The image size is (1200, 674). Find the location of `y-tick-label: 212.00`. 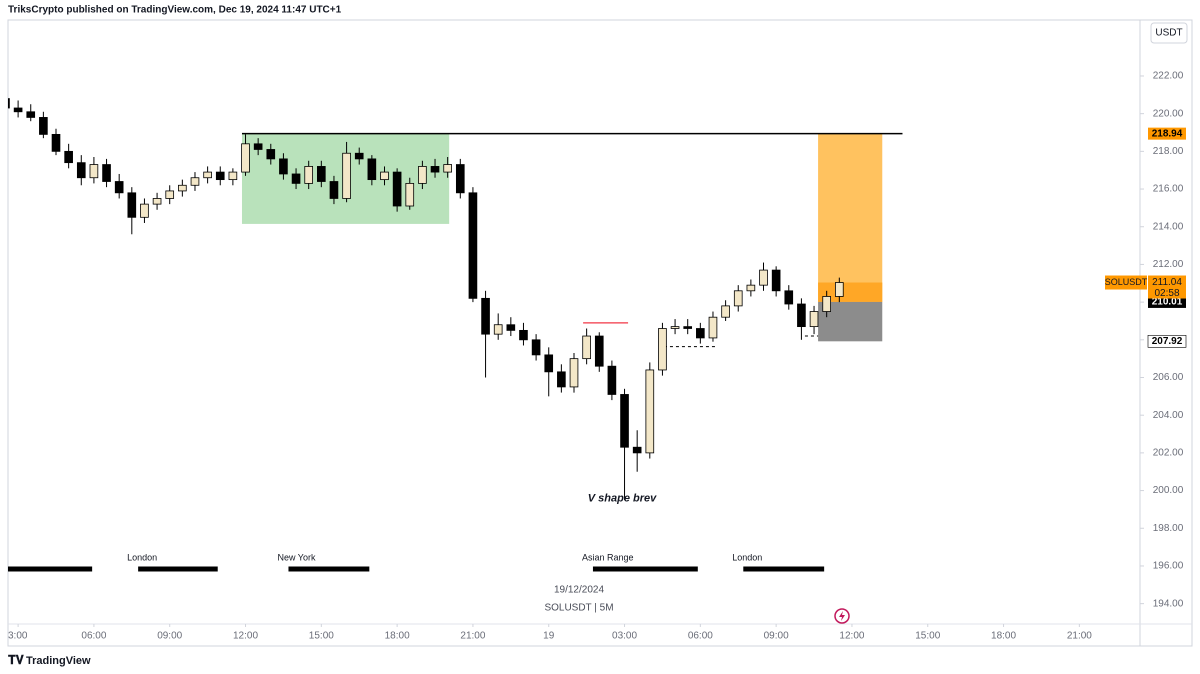

y-tick-label: 212.00 is located at coordinates (1168, 264).